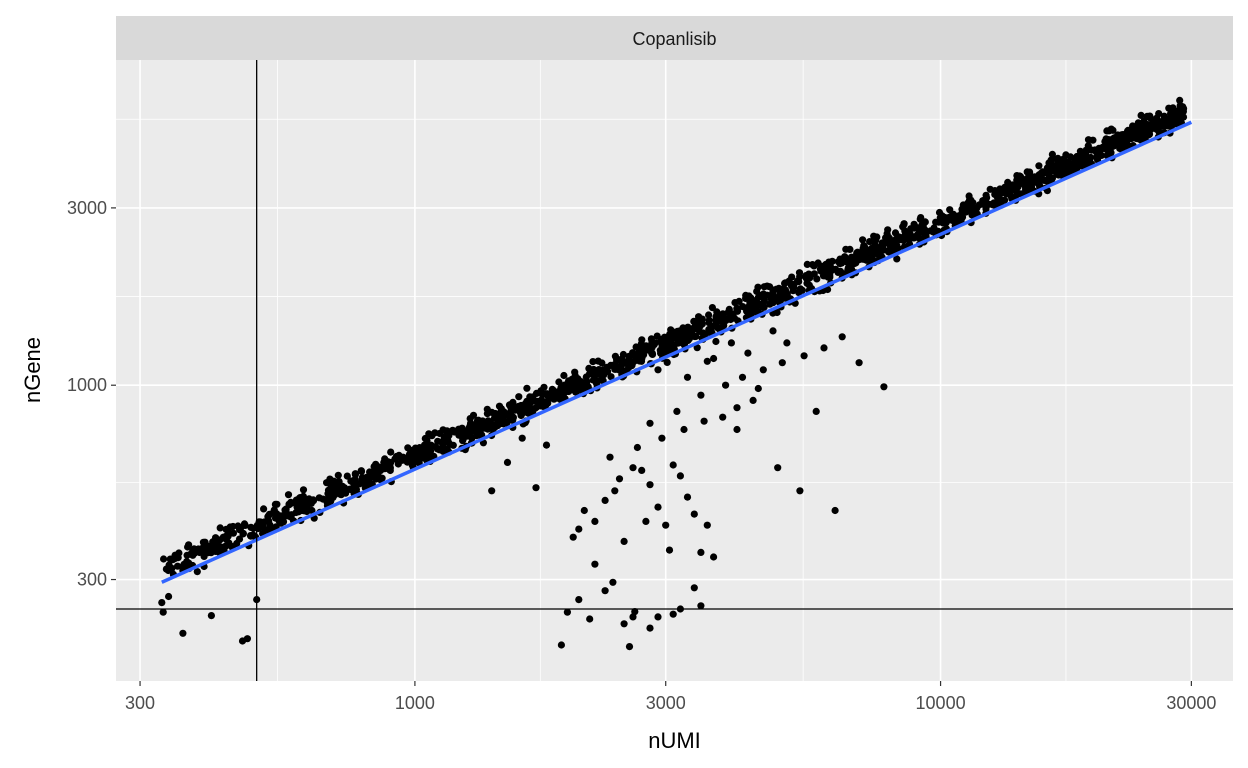 Image resolution: width=1248 pixels, height=768 pixels. Describe the element at coordinates (941, 703) in the screenshot. I see `x-tick-label: 10000` at that location.